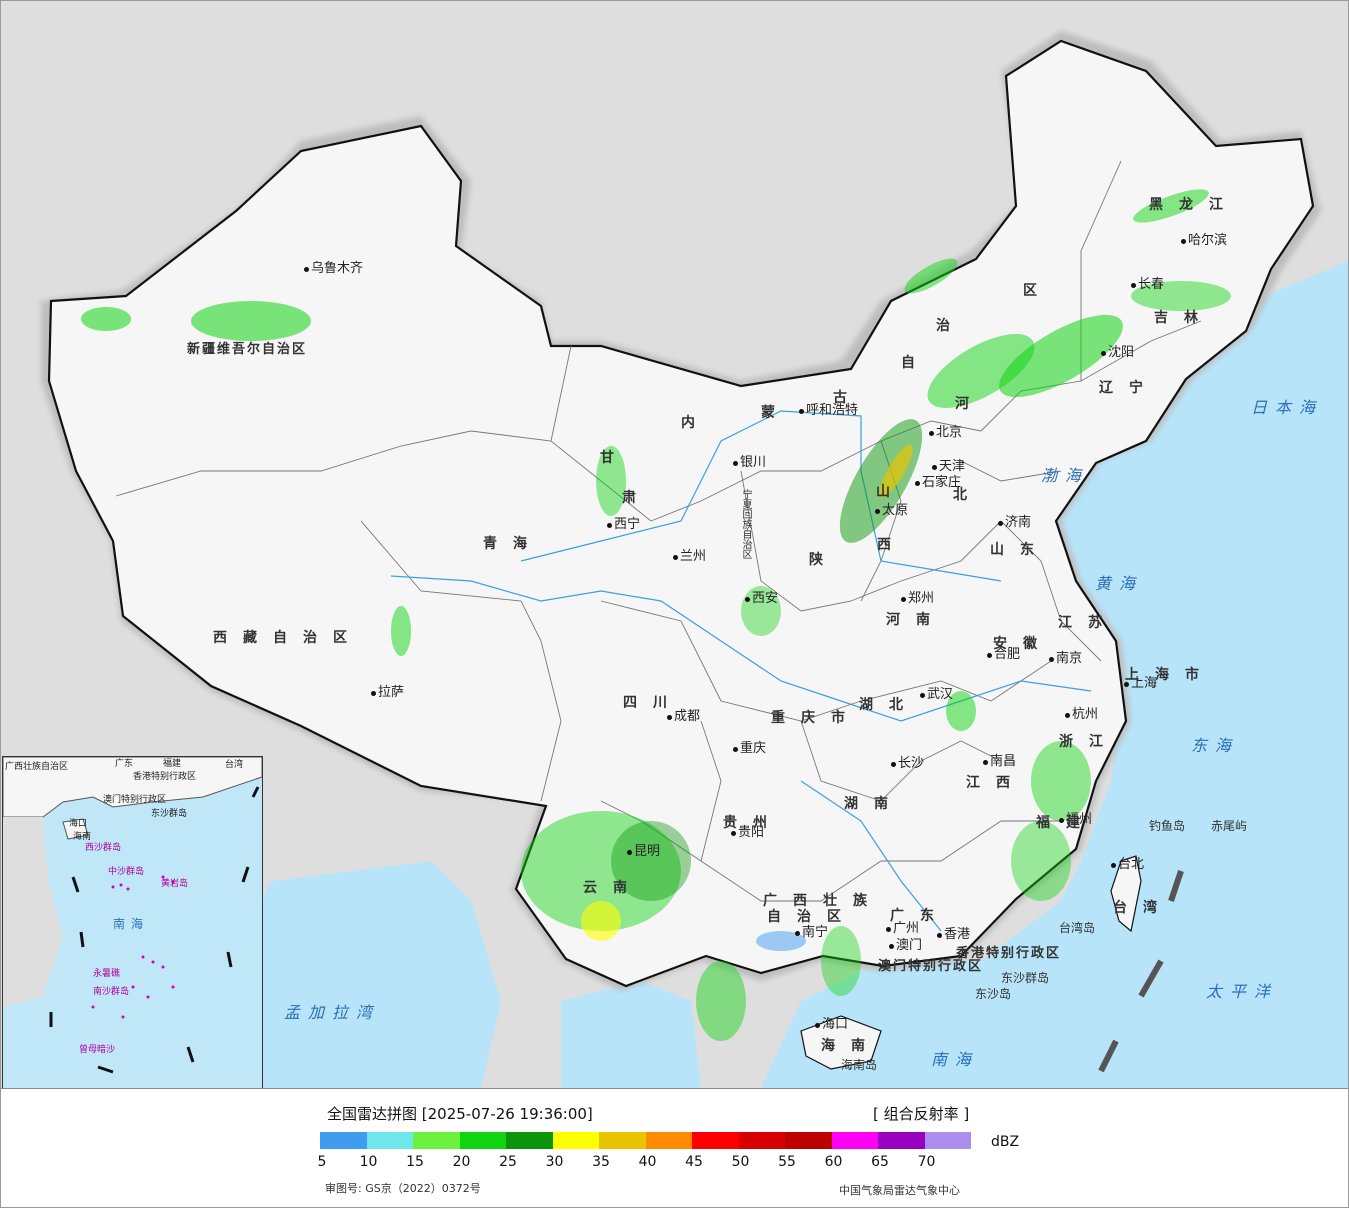 This screenshot has height=1208, width=1349. Describe the element at coordinates (1023, 644) in the screenshot. I see `region-label: 安徽` at that location.